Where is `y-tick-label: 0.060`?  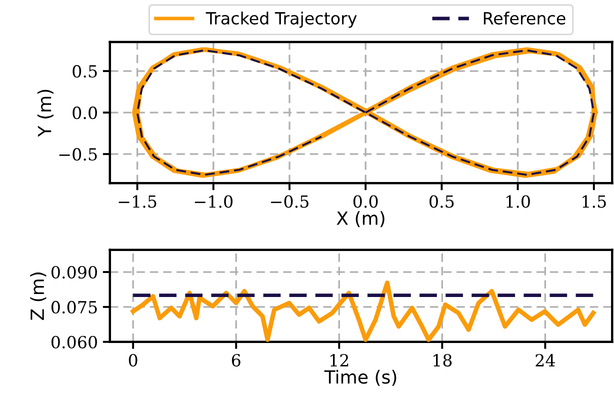
y-tick-label: 0.060 is located at coordinates (74, 342).